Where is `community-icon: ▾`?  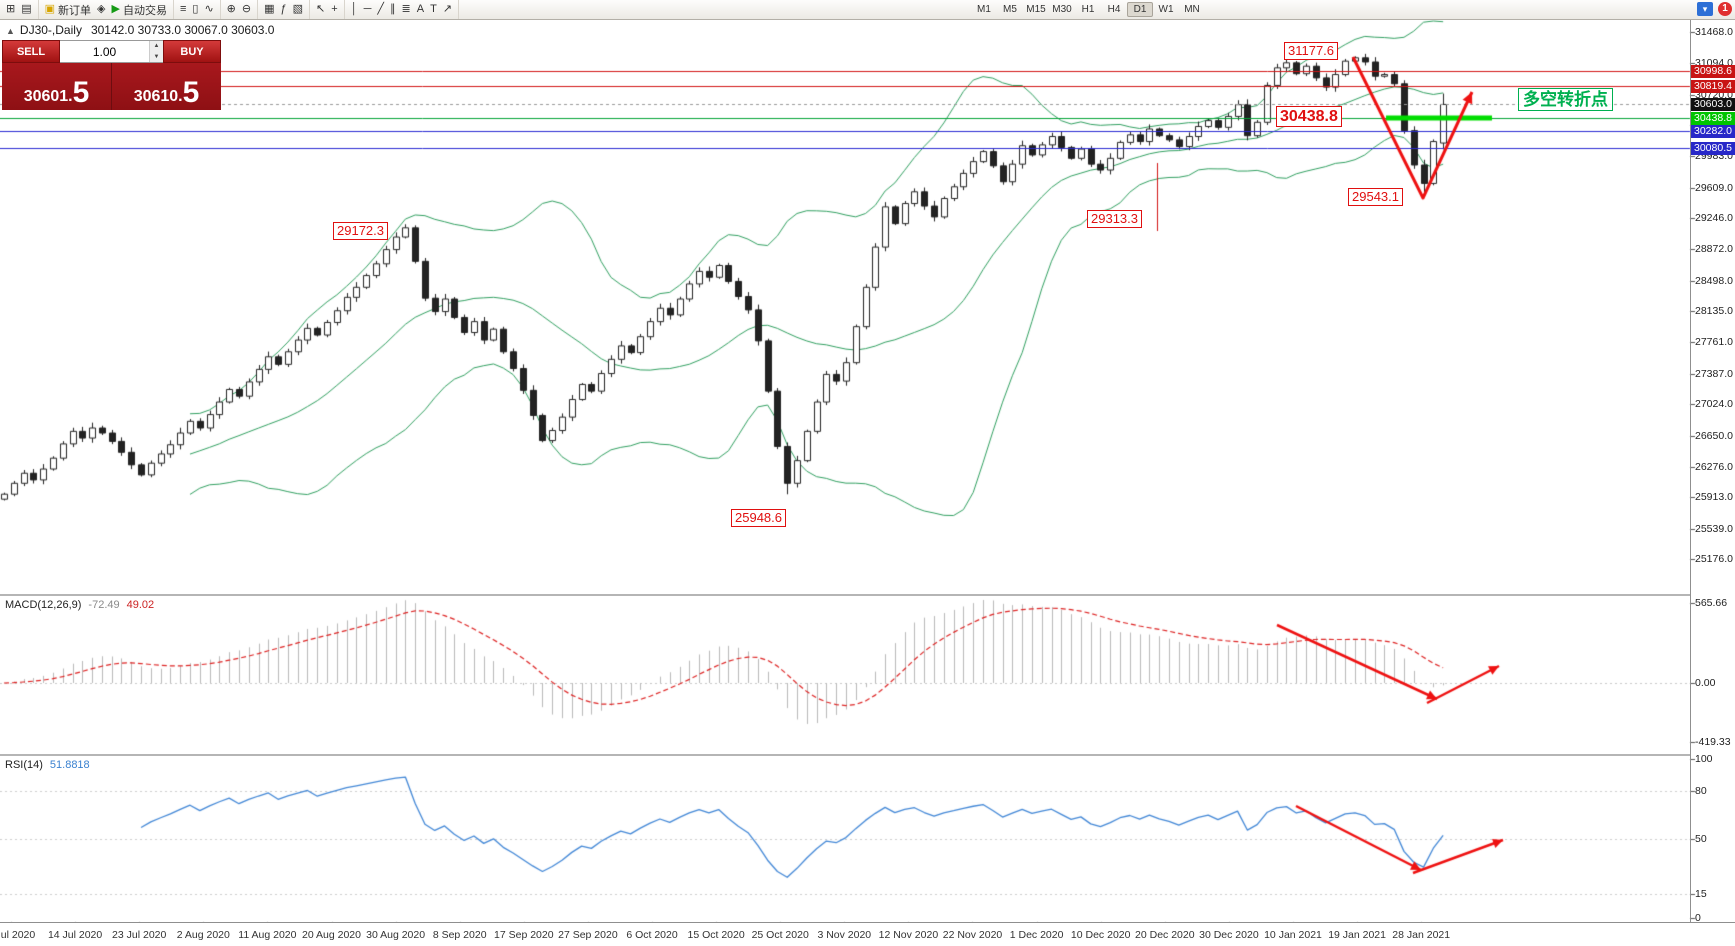
community-icon: ▾ is located at coordinates (1705, 9).